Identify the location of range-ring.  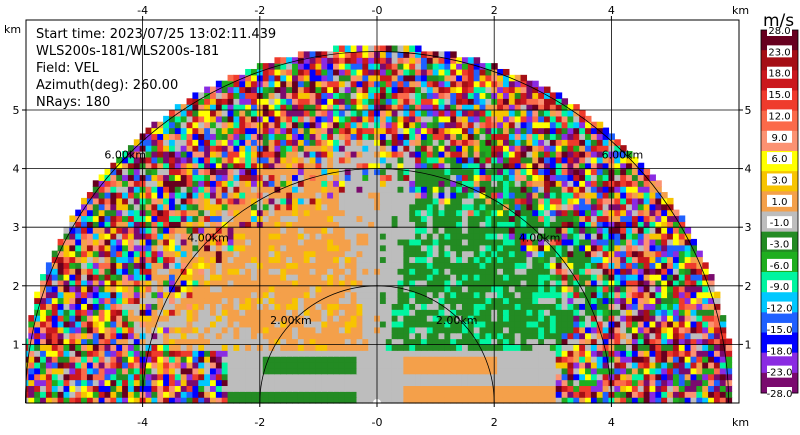
(377, 344).